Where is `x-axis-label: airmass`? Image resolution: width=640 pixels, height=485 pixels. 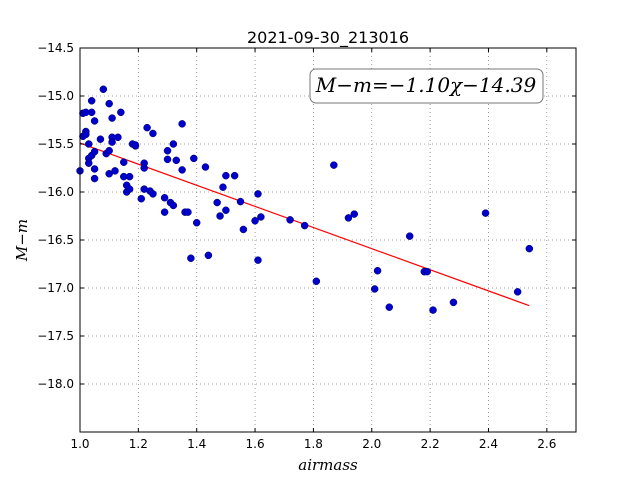 x-axis-label: airmass is located at coordinates (328, 465).